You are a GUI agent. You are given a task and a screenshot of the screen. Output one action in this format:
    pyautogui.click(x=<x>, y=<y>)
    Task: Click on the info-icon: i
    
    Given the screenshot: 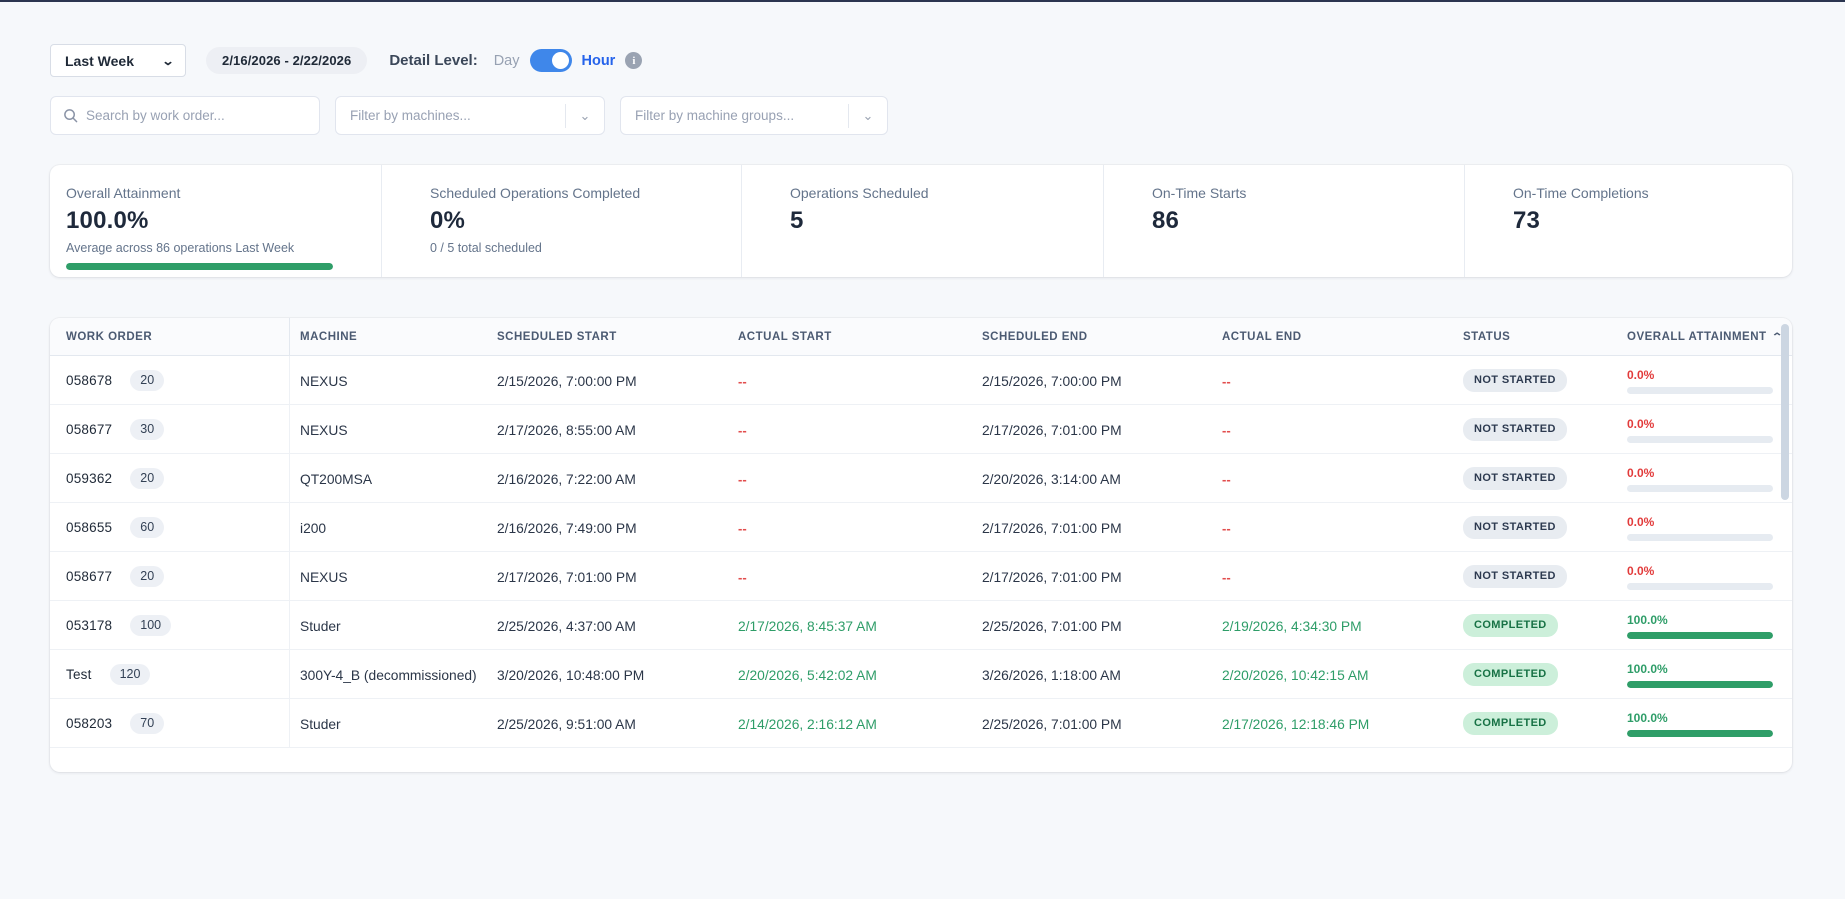 What is the action you would take?
    pyautogui.click(x=634, y=60)
    